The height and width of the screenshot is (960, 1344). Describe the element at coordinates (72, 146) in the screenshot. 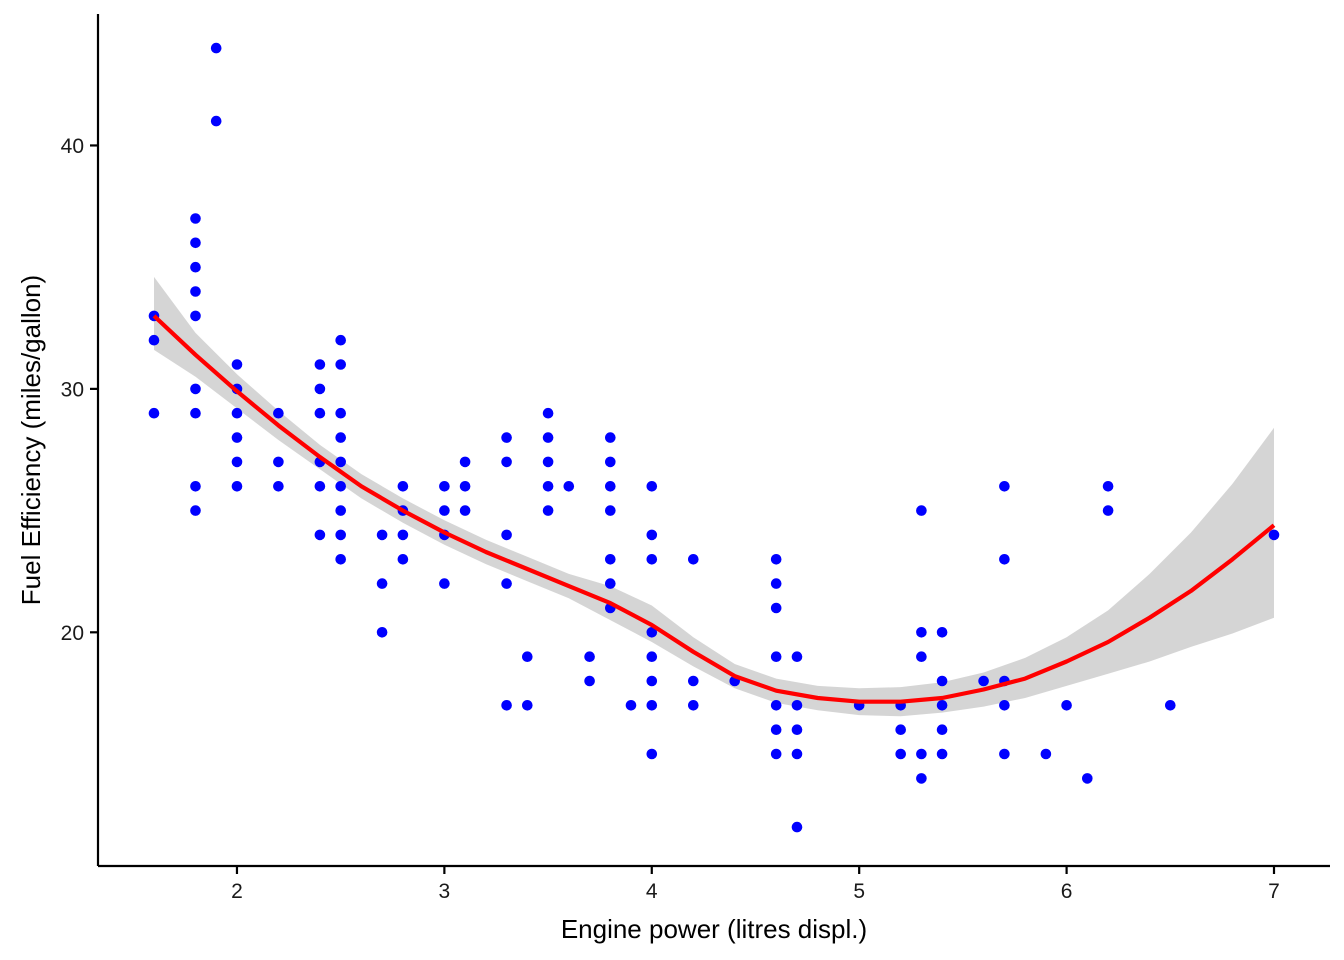

I see `y-tick-label: 40` at that location.